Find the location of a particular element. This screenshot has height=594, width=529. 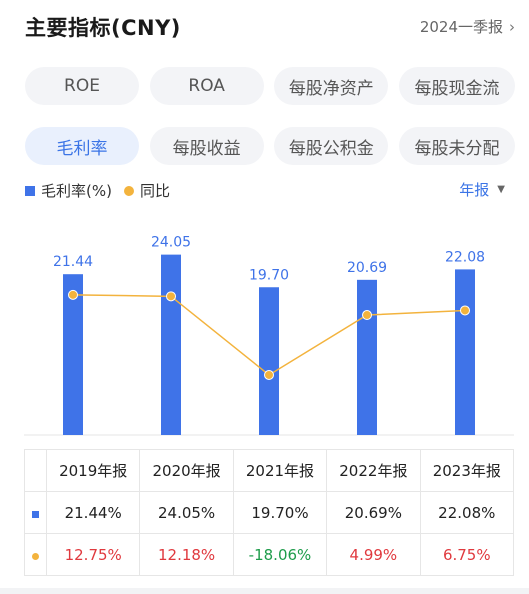

table-cell: 24.05% is located at coordinates (186, 512).